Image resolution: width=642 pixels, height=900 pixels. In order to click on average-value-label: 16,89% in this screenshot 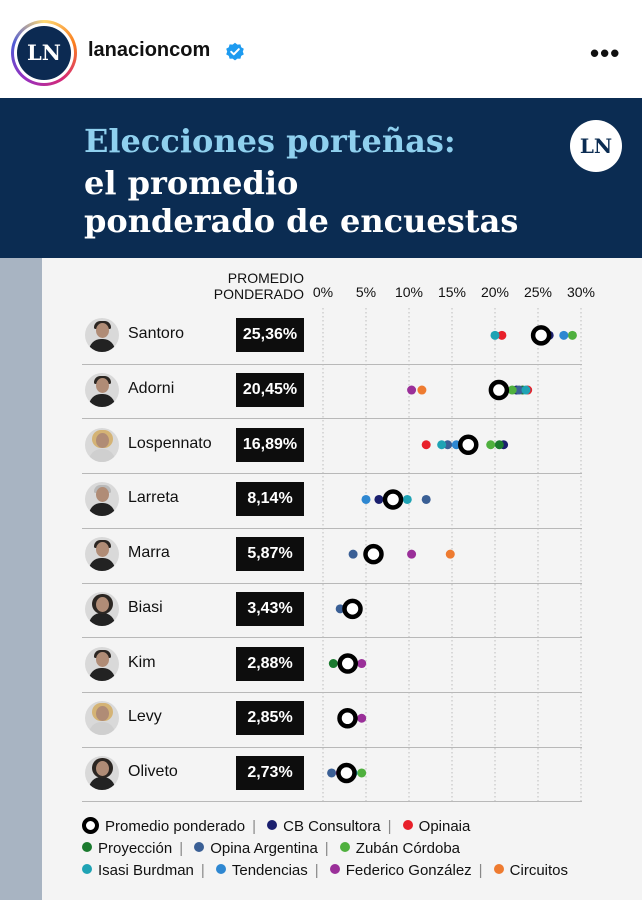, I will do `click(270, 444)`.